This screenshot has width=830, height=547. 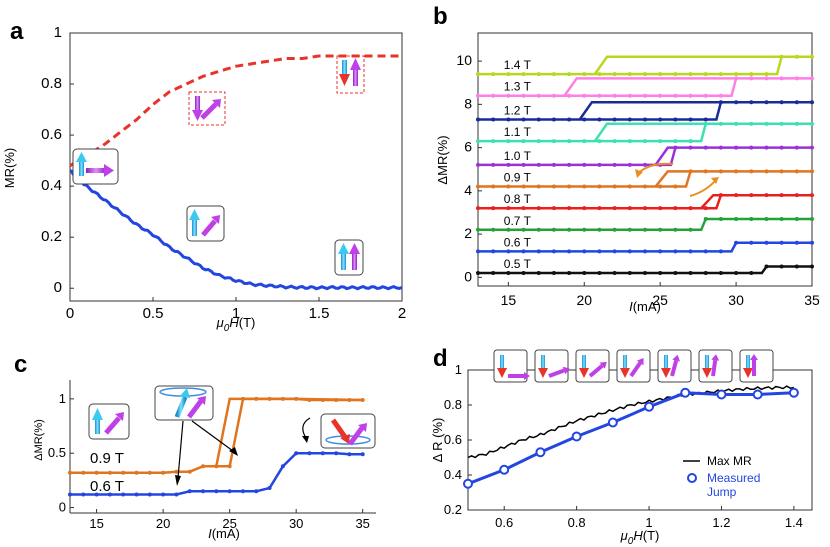 I want to click on inset-a-parallel-low-field, so click(x=95, y=166).